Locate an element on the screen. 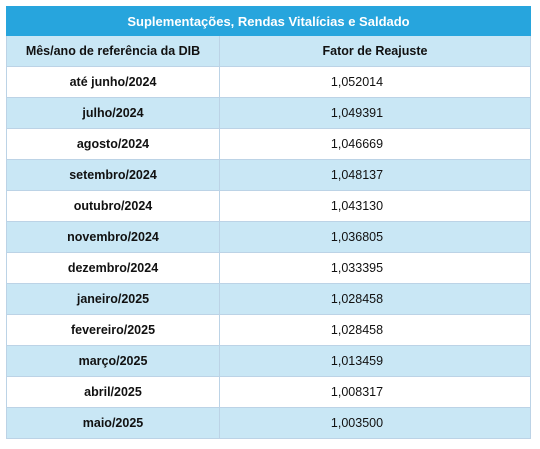 This screenshot has height=449, width=540. month-cell: setembro/2024 is located at coordinates (113, 175).